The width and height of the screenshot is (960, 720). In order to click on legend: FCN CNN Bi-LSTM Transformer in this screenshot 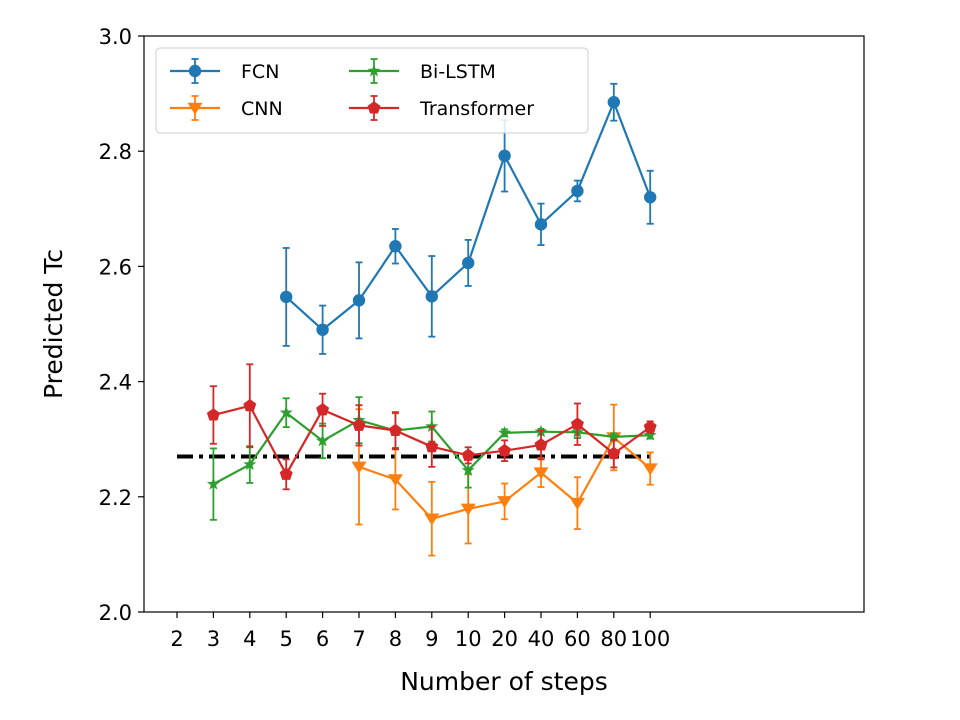, I will do `click(372, 90)`.